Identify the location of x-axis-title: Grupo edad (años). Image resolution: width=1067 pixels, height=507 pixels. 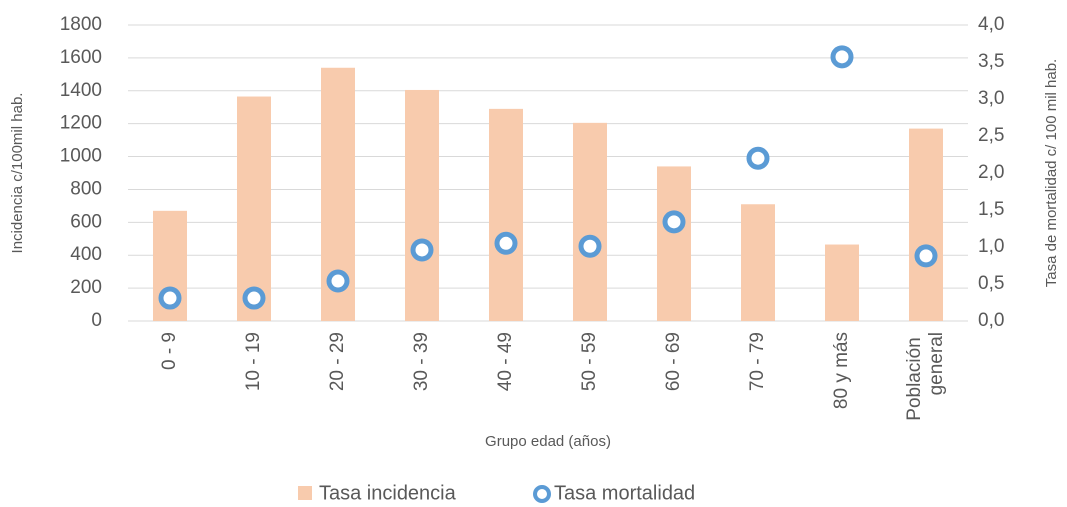
(548, 441).